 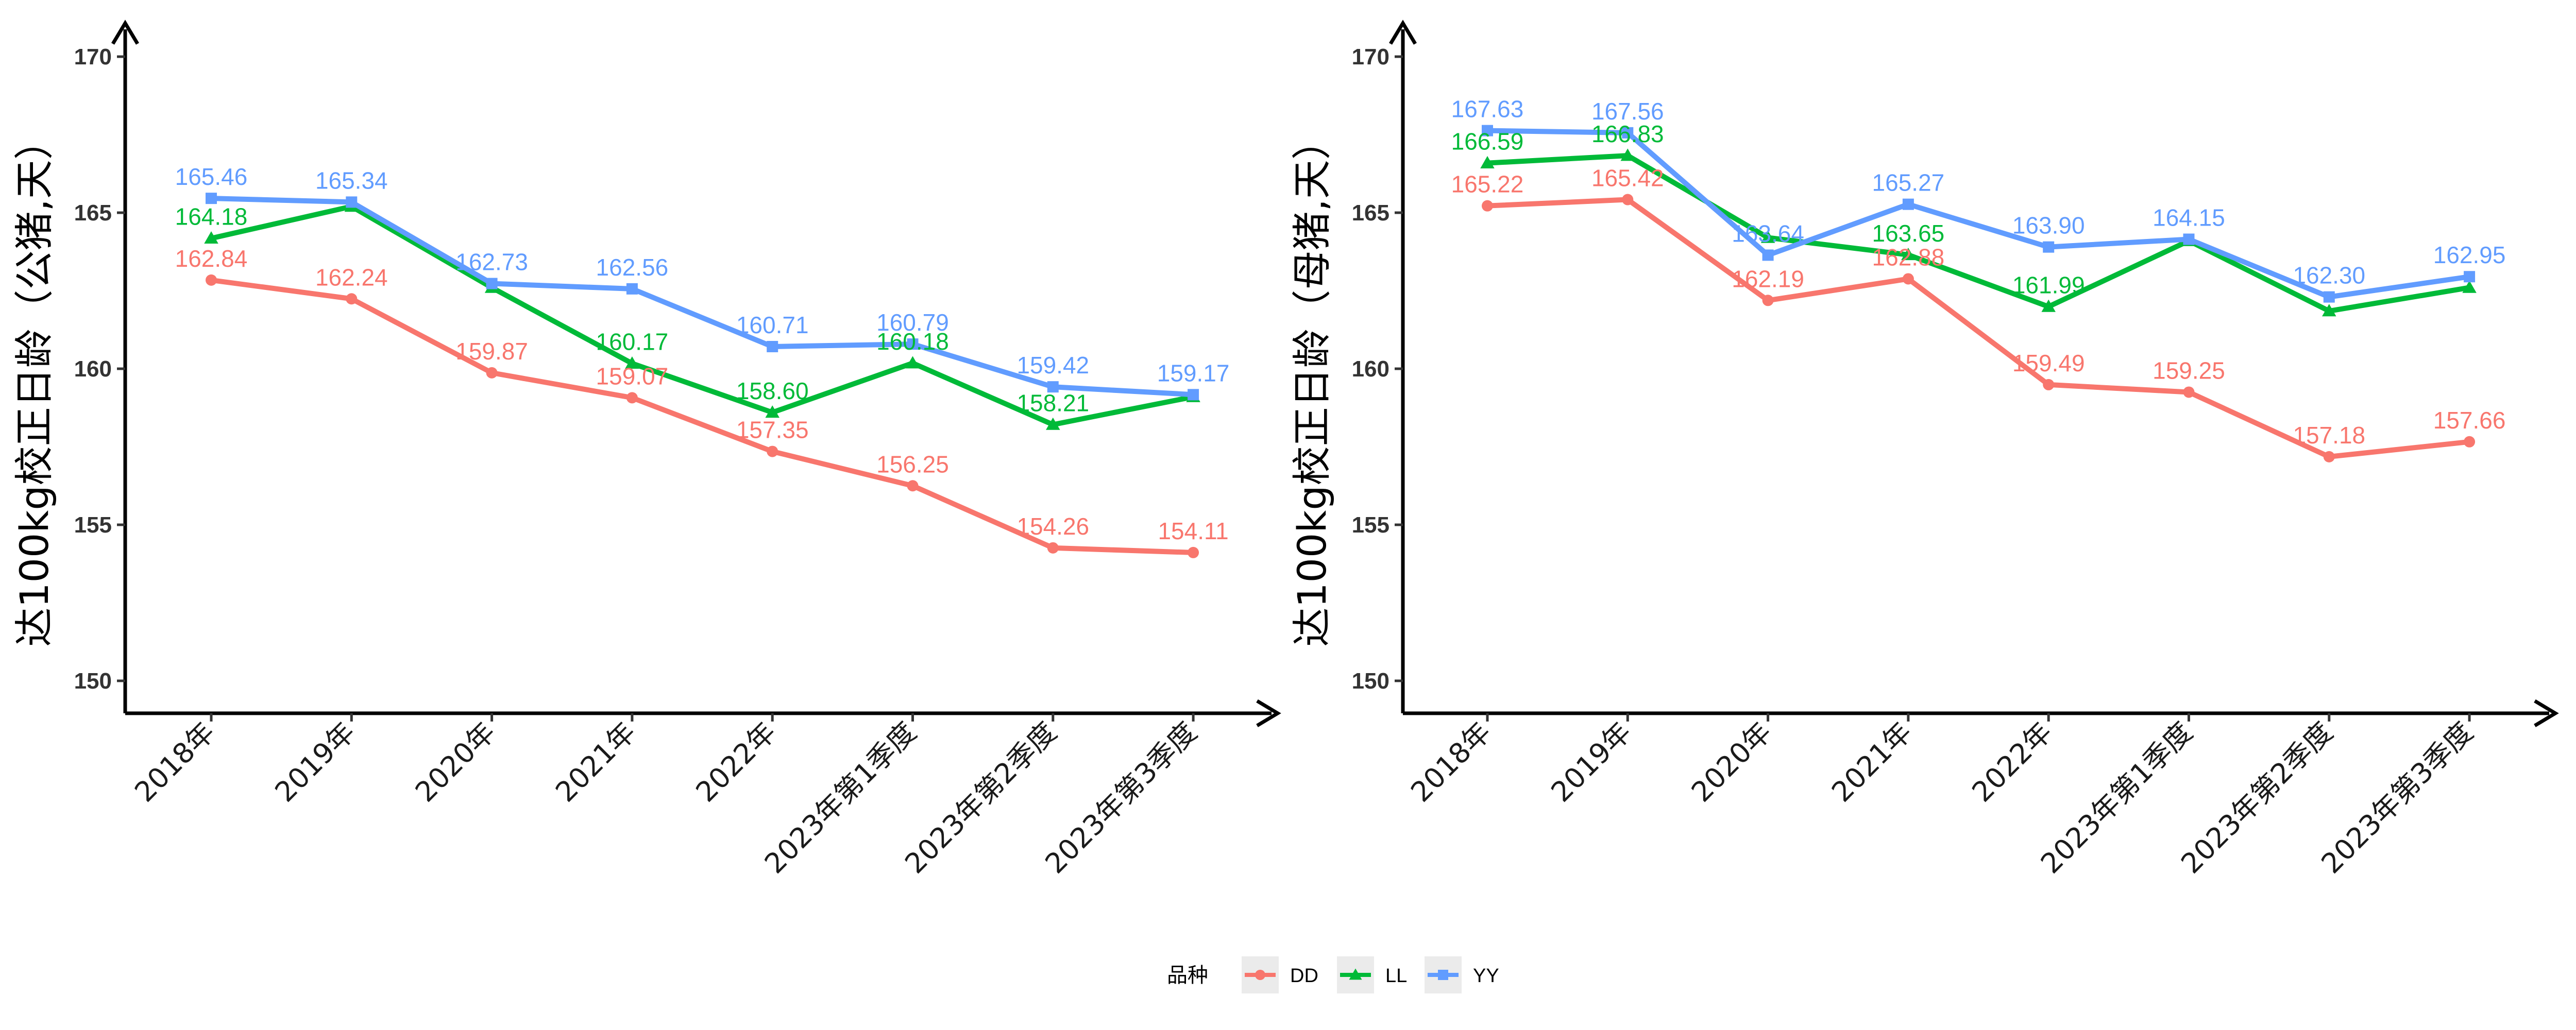 What do you see at coordinates (491, 352) in the screenshot?
I see `data-label-dd: 159.87` at bounding box center [491, 352].